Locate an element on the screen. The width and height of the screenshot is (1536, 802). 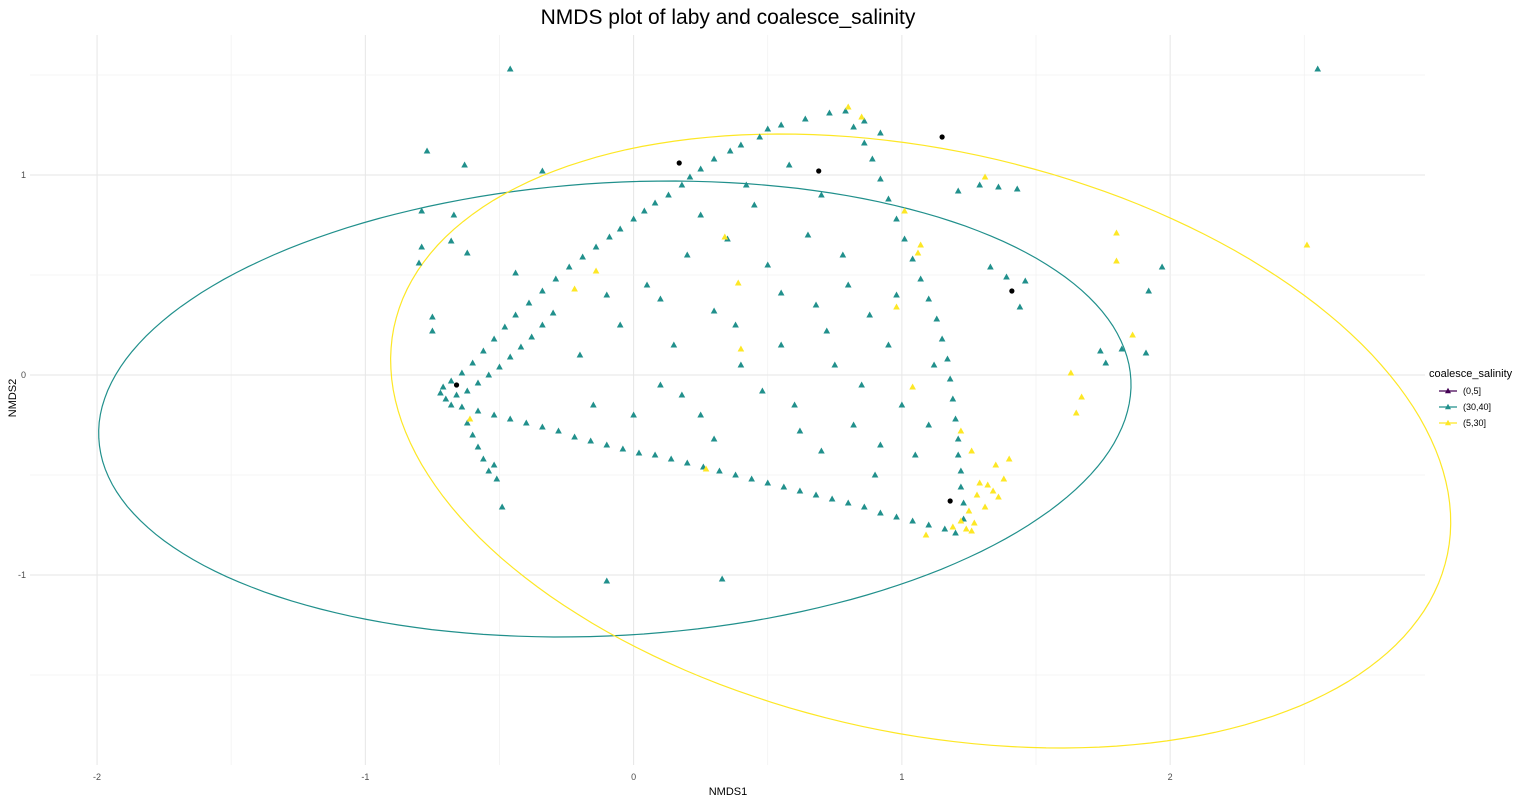
legend-label: (5,30] is located at coordinates (1474, 423).